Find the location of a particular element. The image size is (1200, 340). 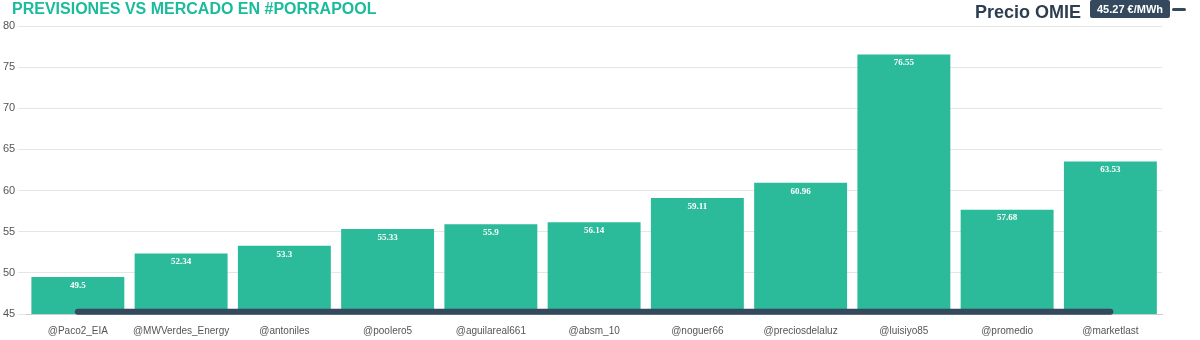

y-tick-label: 45 is located at coordinates (9, 313).